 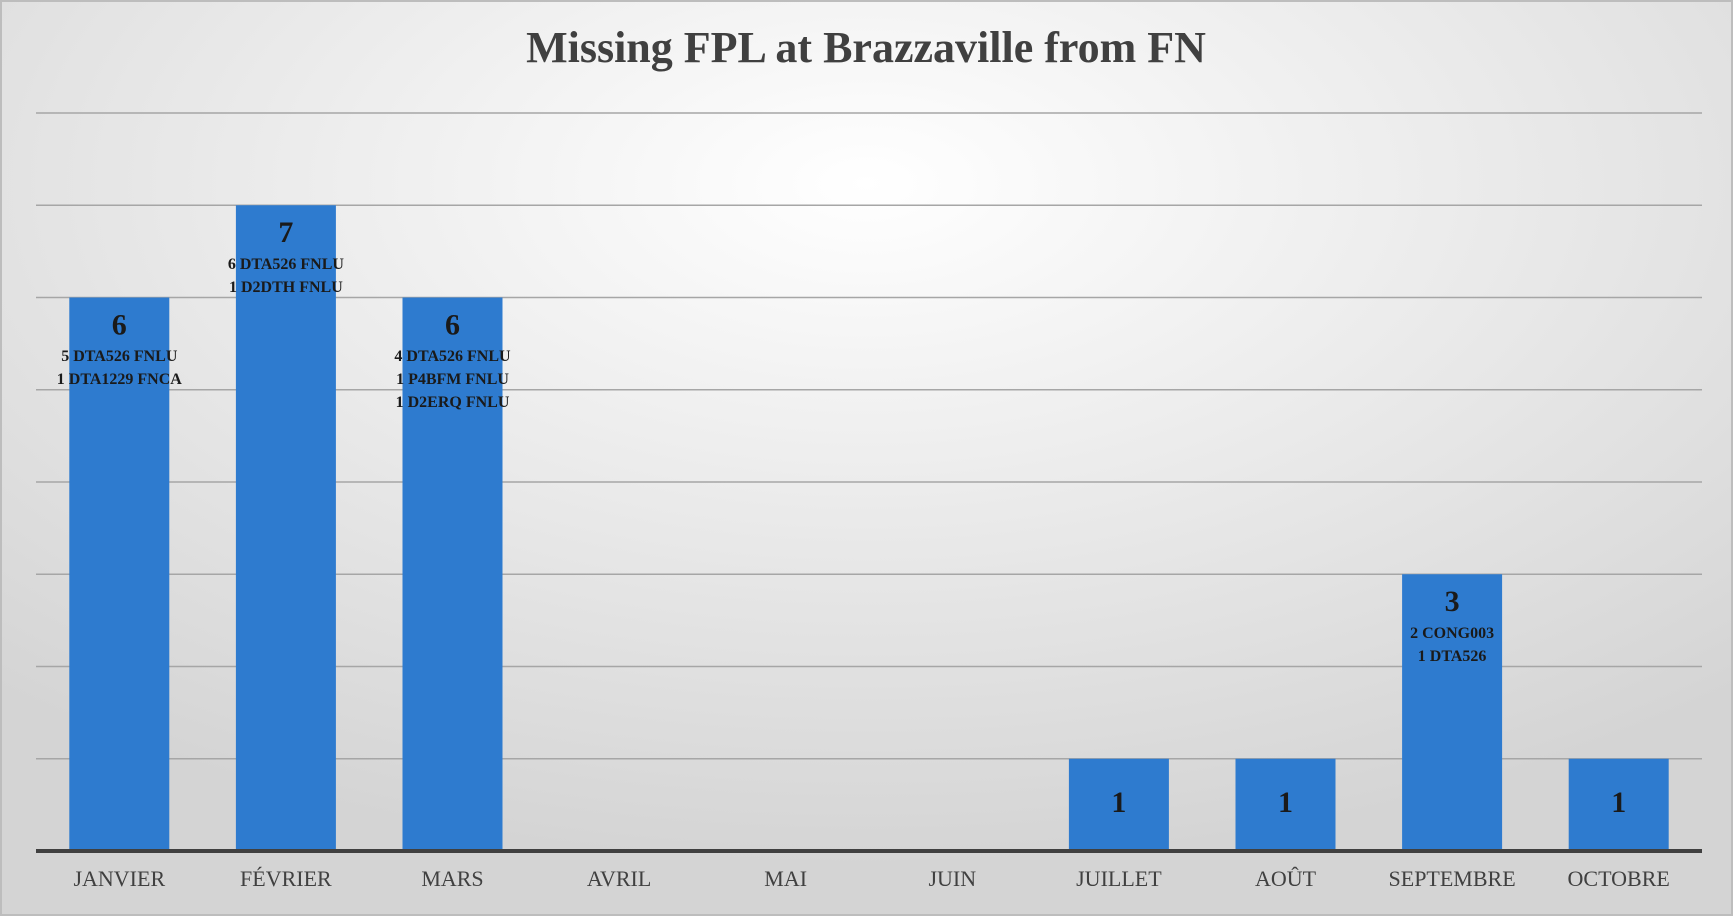 I want to click on bar-annotation: 1 D2DTH FNLU, so click(x=286, y=287).